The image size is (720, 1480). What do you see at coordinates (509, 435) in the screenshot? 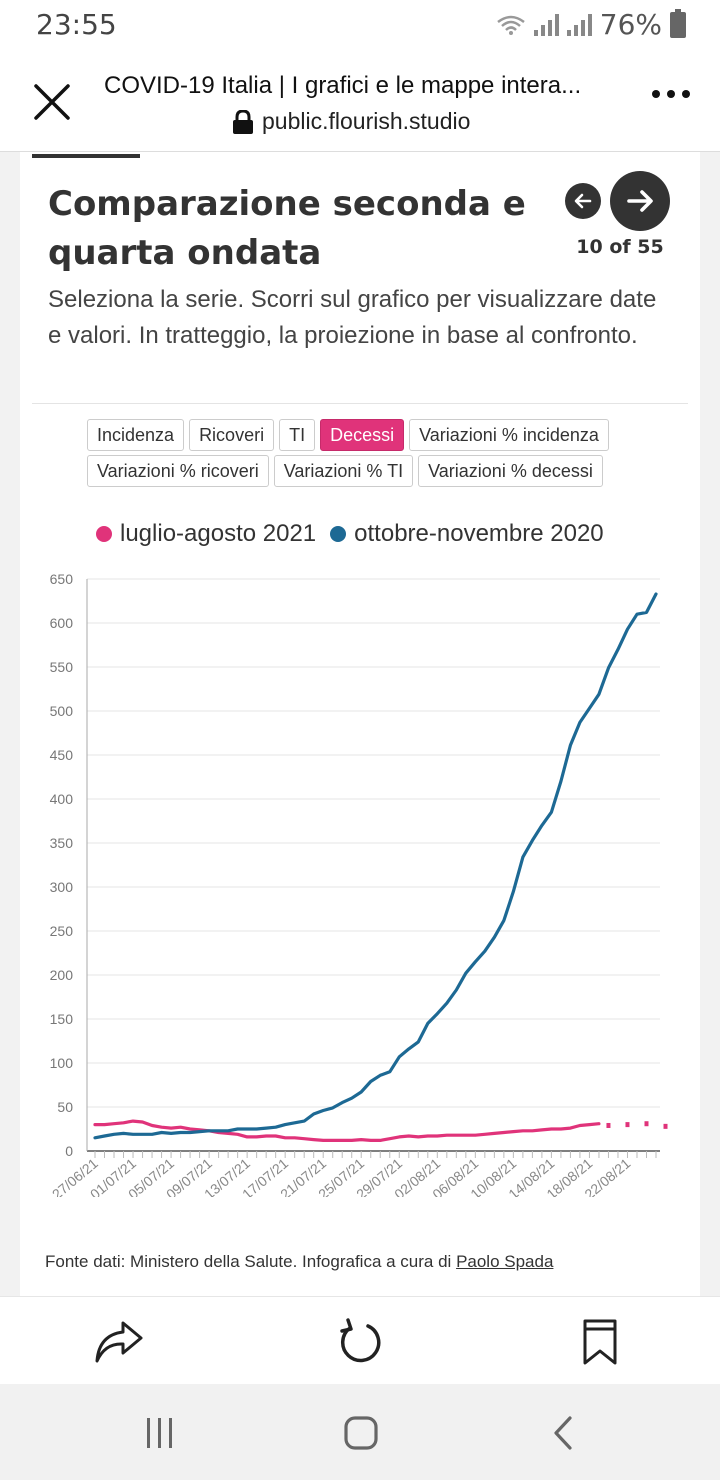
I see `series-button-variazioni-incidenza: Variazioni % incidenza` at bounding box center [509, 435].